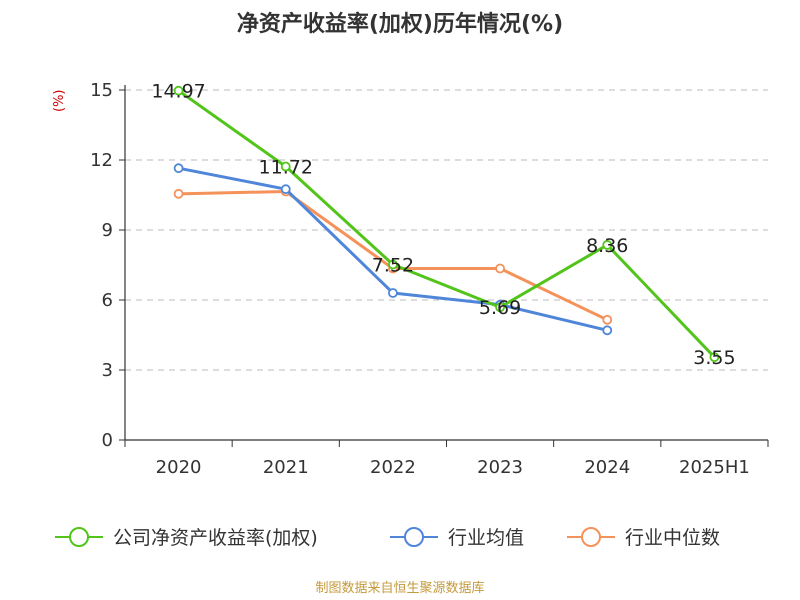 This screenshot has width=800, height=600. Describe the element at coordinates (486, 538) in the screenshot. I see `legend-label: 行业均值` at that location.